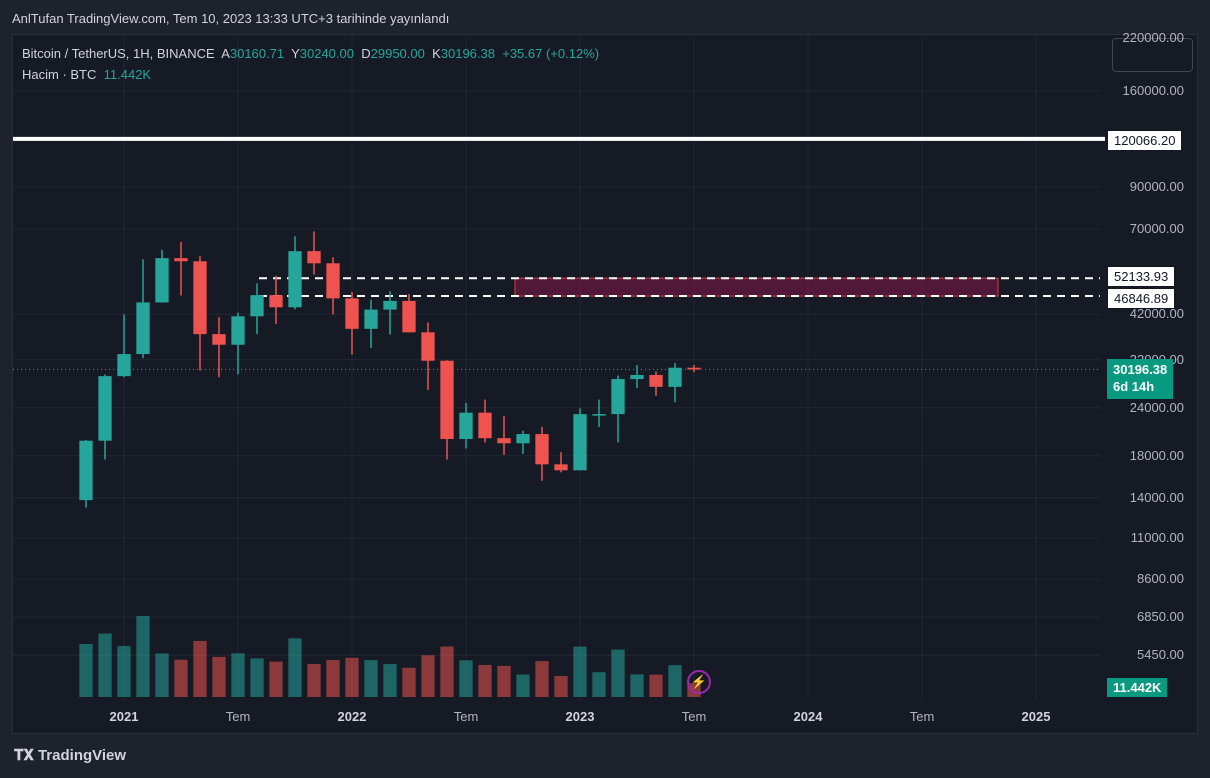 This screenshot has width=1210, height=778. I want to click on volume-legend: Hacim · BTC 11.442K, so click(86, 74).